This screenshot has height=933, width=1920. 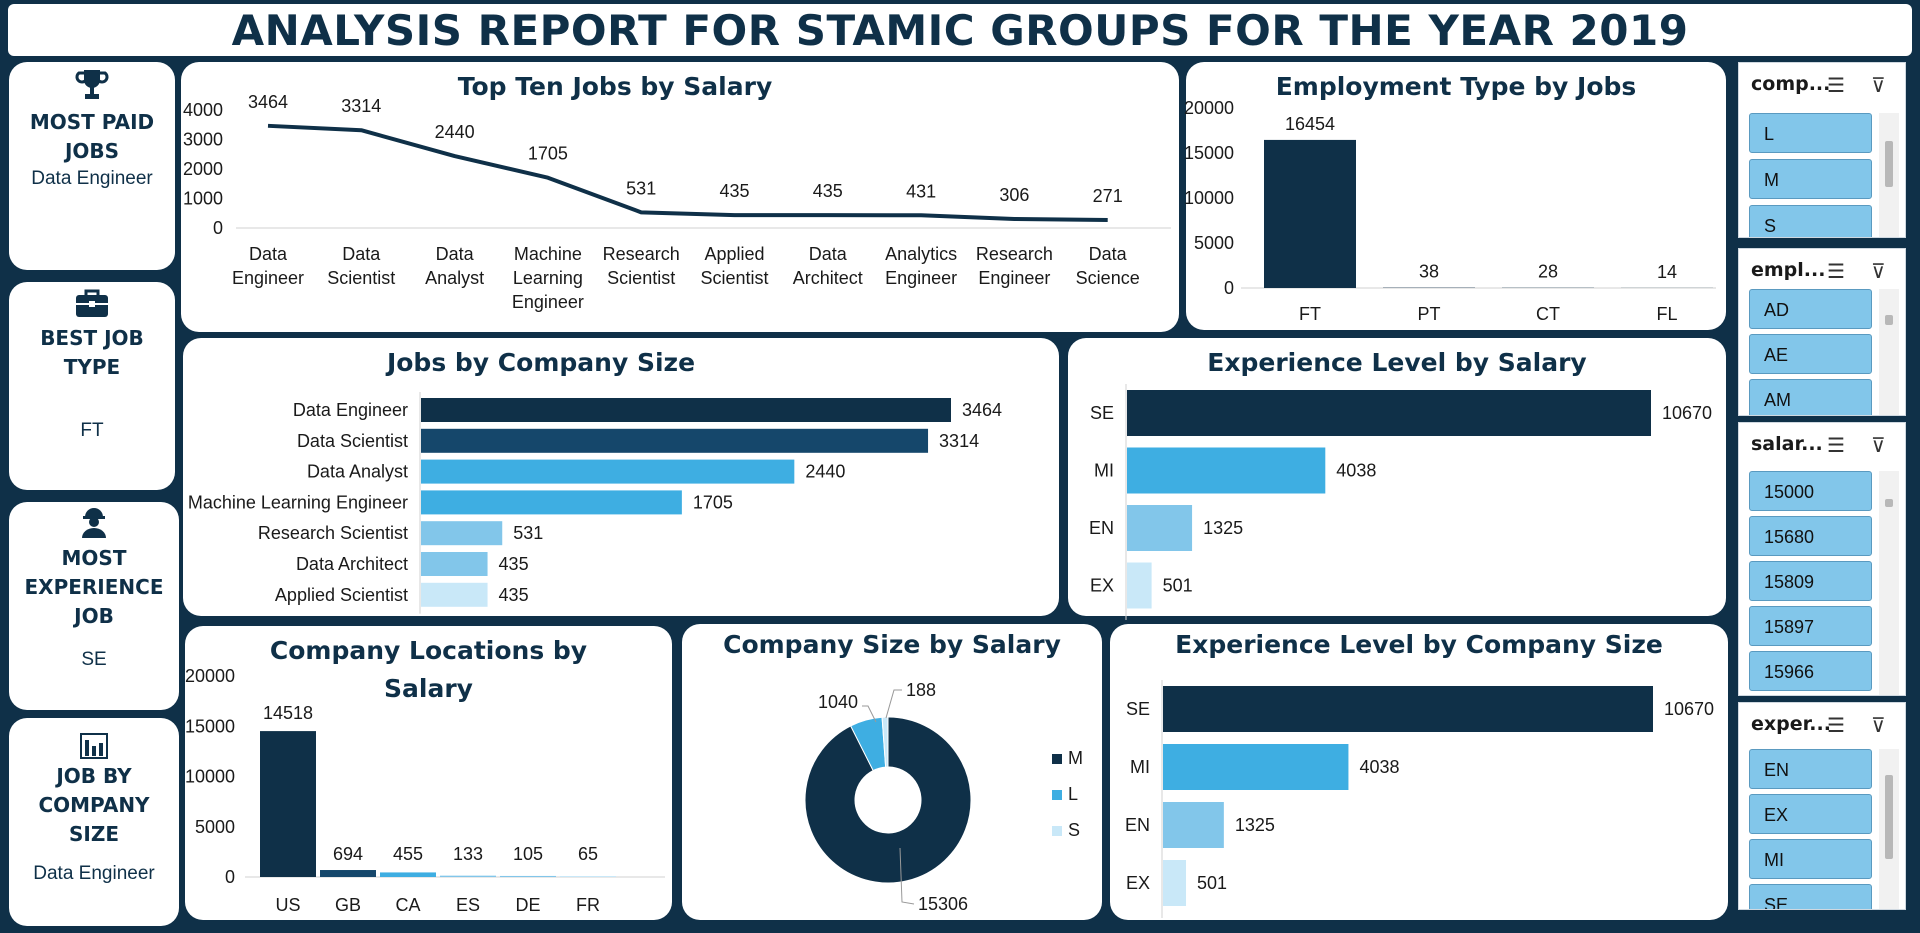 What do you see at coordinates (1400, 502) in the screenshot?
I see `experience-salary-svg: 10670 SE 4038 MI 1325 EN 501 EX` at bounding box center [1400, 502].